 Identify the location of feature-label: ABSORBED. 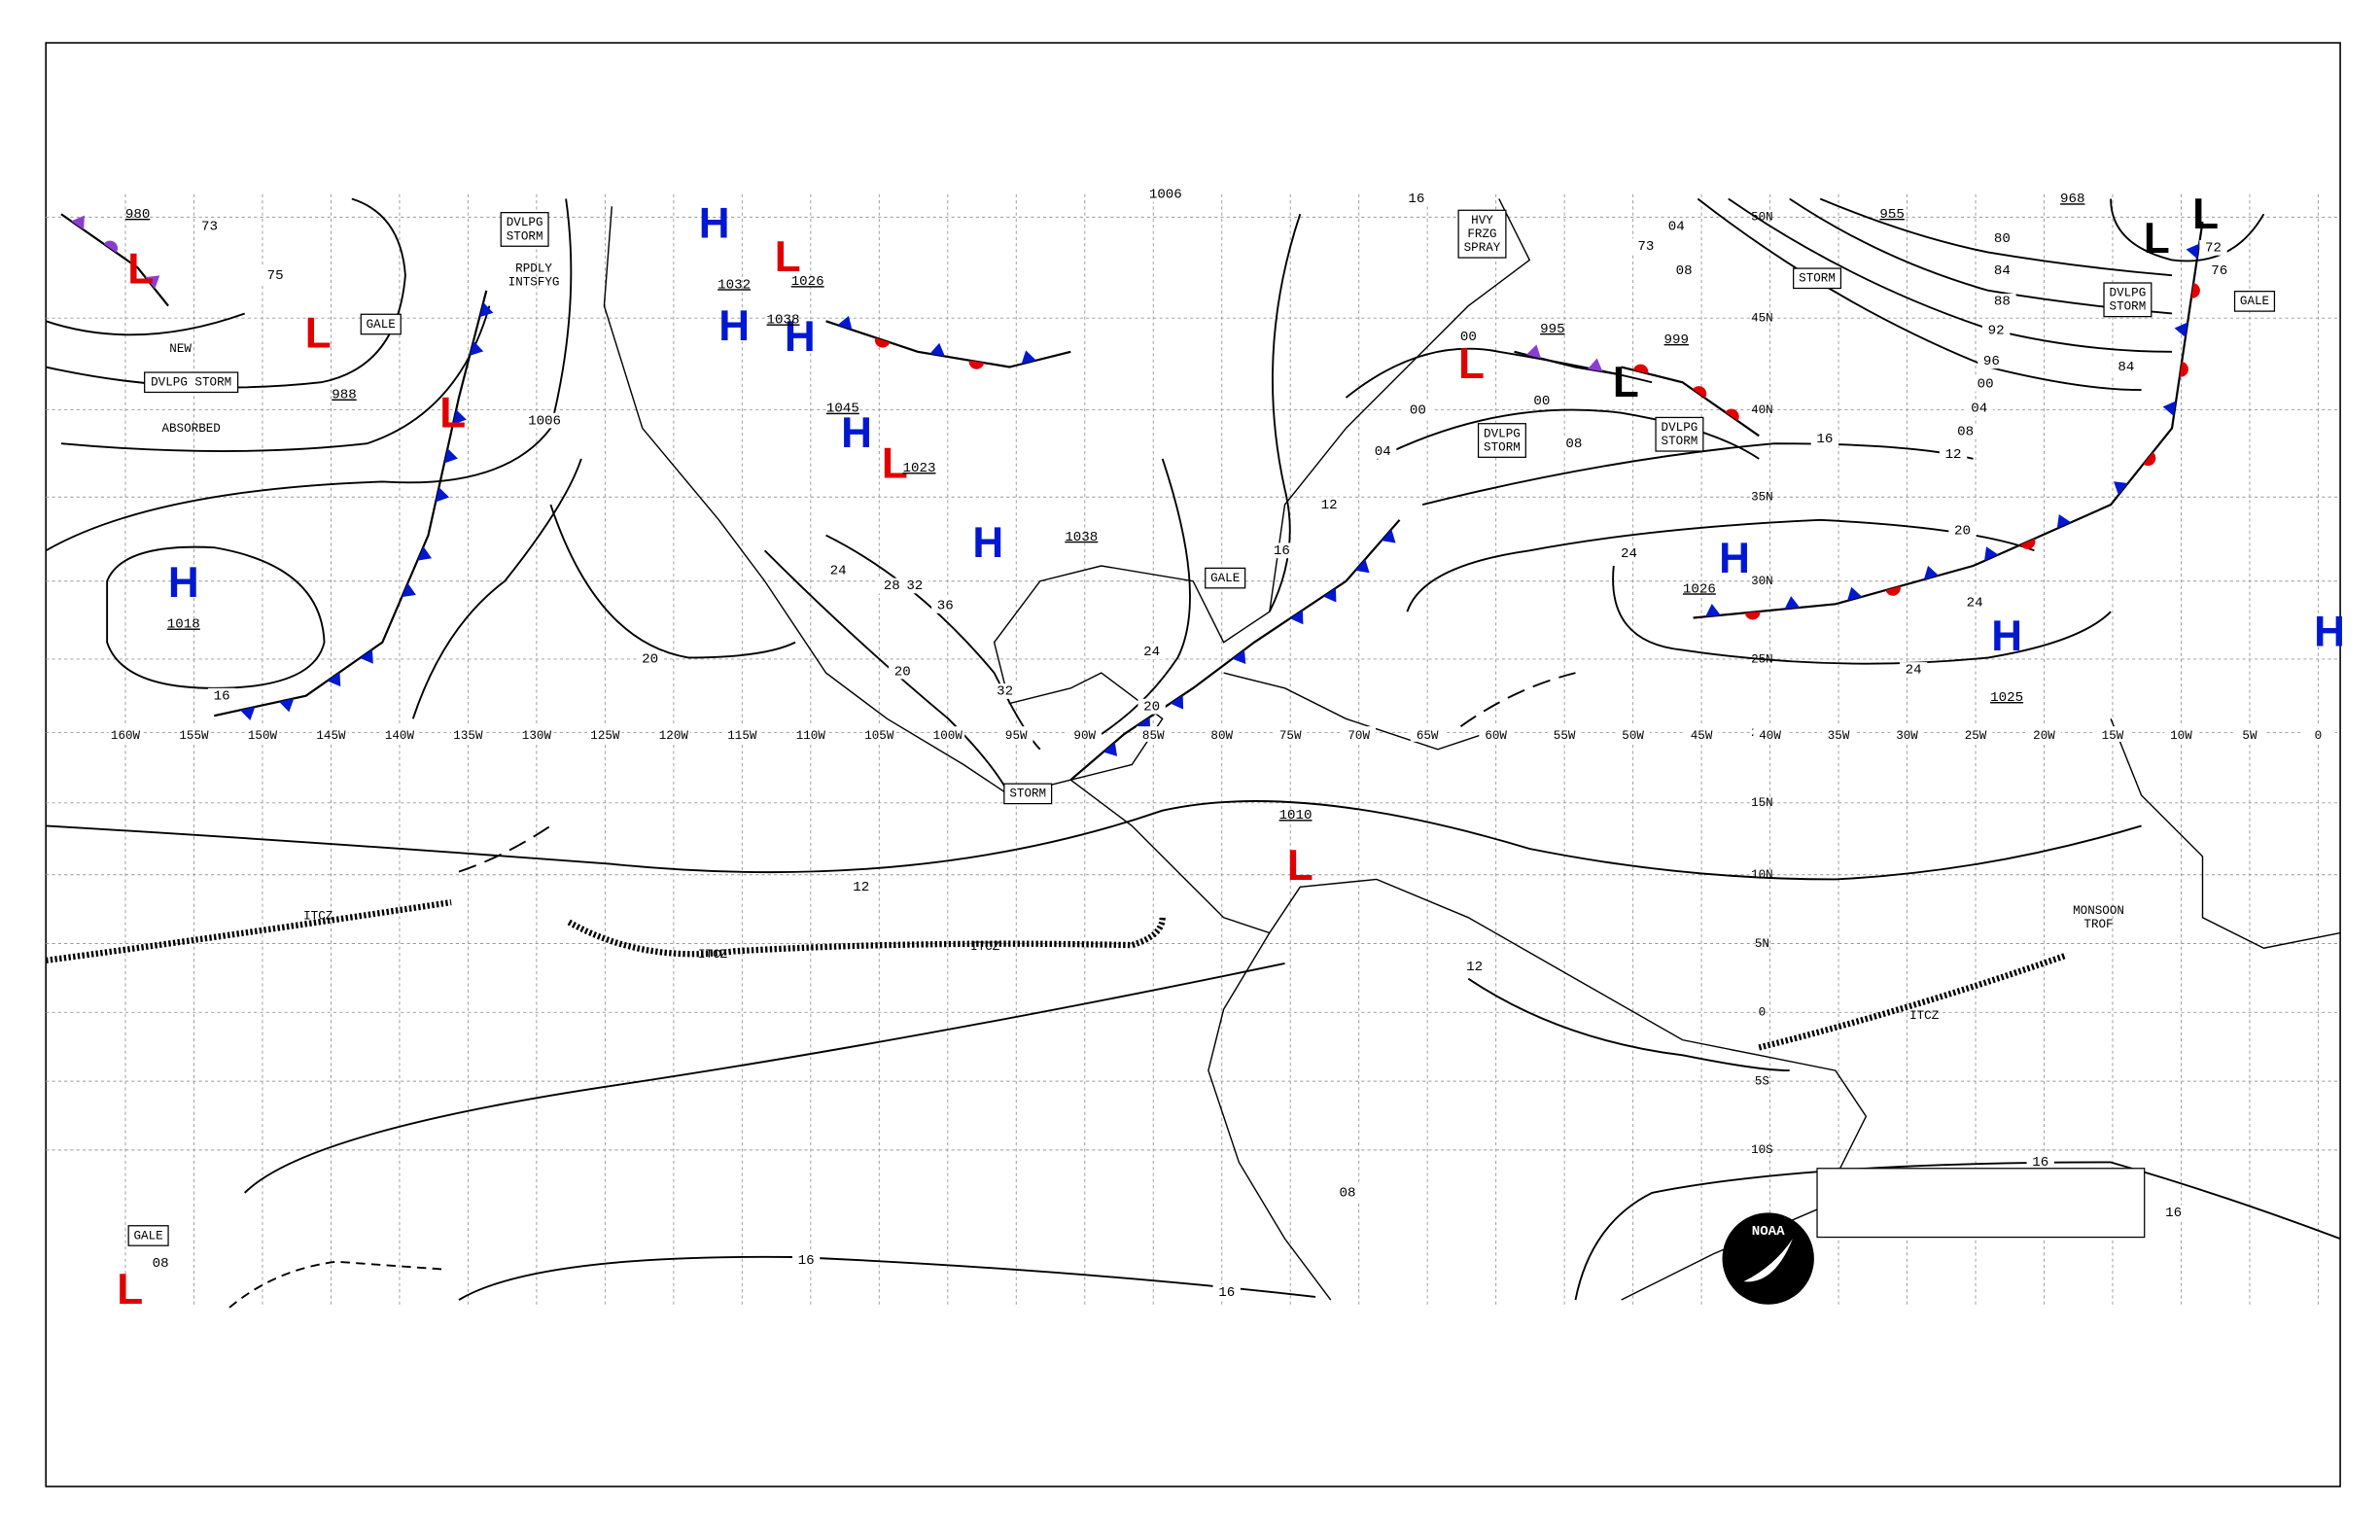
(190, 429).